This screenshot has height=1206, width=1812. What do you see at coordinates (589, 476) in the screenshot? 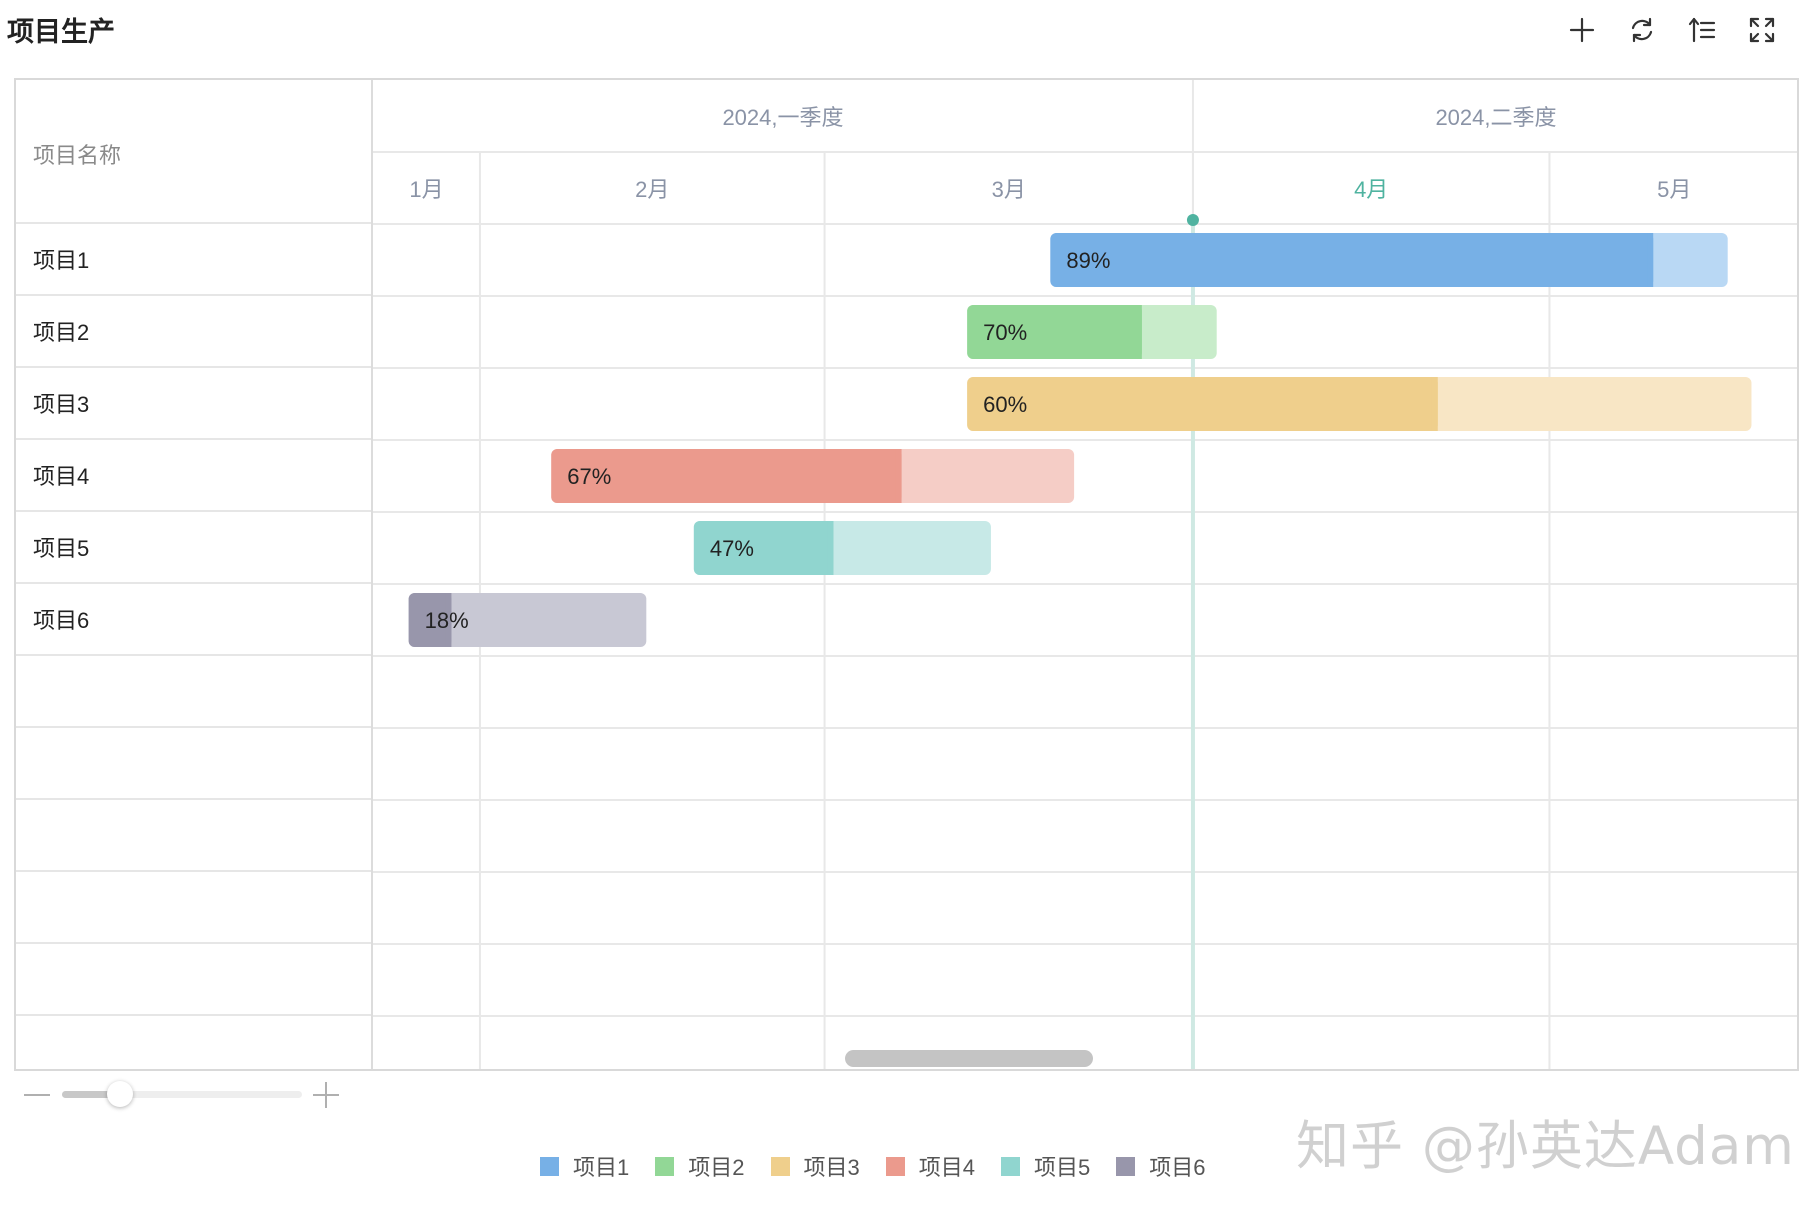
I see `task-progress-label: 67%` at bounding box center [589, 476].